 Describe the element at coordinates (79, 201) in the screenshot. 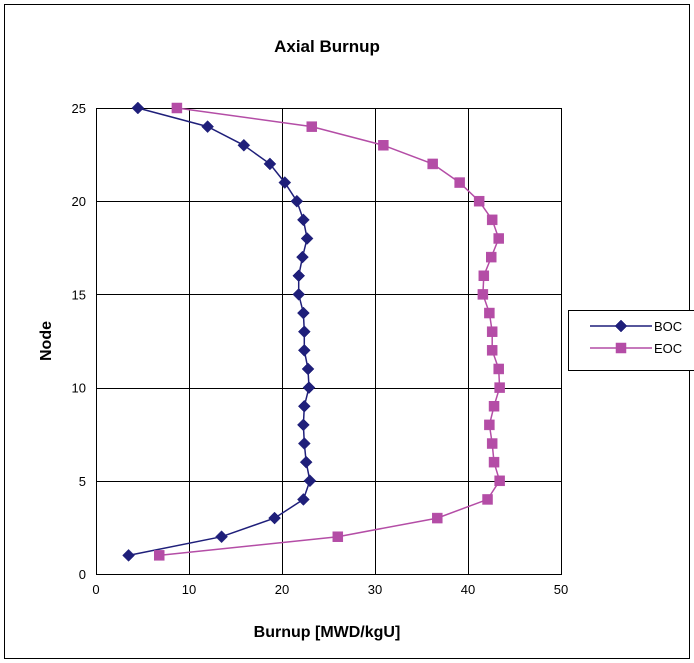

I see `y-tick-label: 20` at that location.